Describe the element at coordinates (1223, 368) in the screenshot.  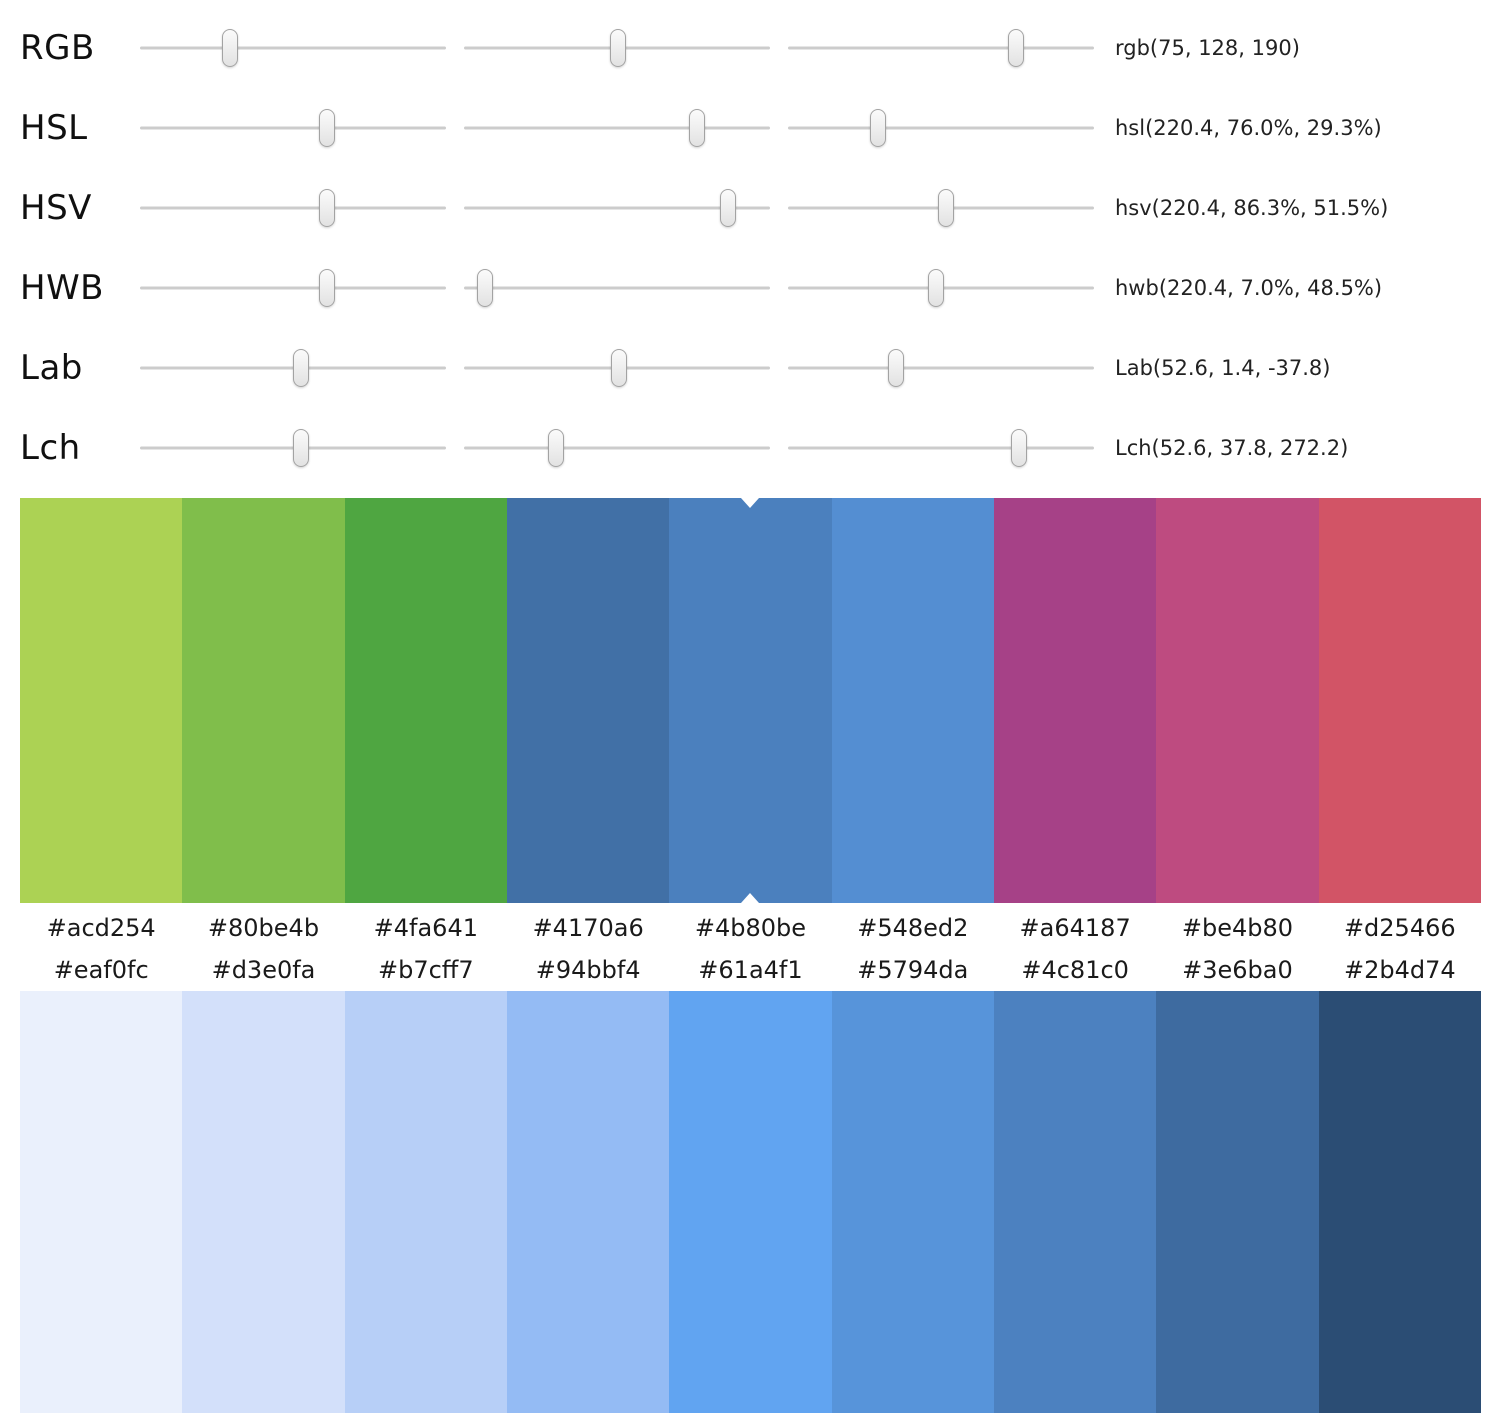
I see `slider-row-value: Lab(52.6, 1.4, -37.8)` at that location.